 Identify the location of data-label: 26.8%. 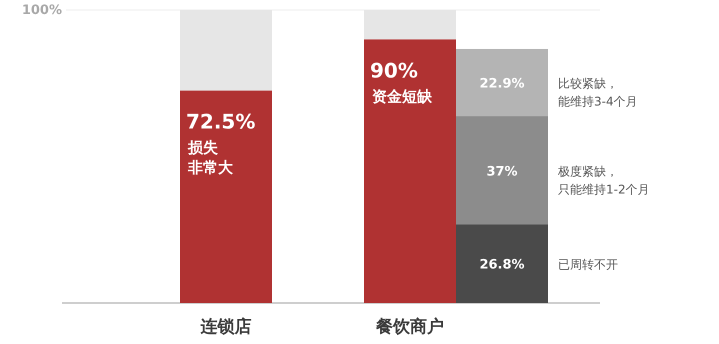
(502, 265).